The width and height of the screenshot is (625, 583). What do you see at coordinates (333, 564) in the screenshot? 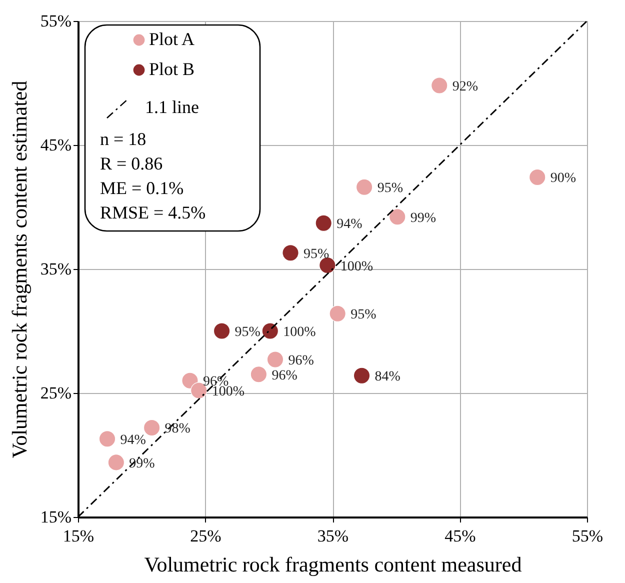
I see `x-axis-title: Volumetric rock fragments content measured` at bounding box center [333, 564].